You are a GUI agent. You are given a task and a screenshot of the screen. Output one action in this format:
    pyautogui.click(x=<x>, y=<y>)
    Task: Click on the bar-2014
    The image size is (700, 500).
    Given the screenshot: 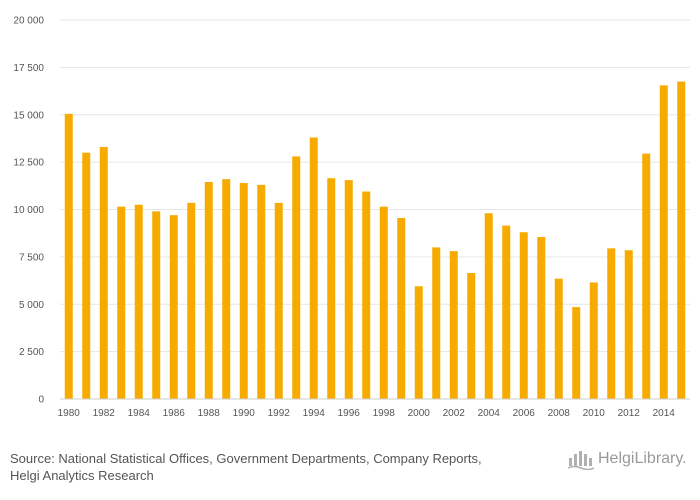 What is the action you would take?
    pyautogui.click(x=663, y=242)
    